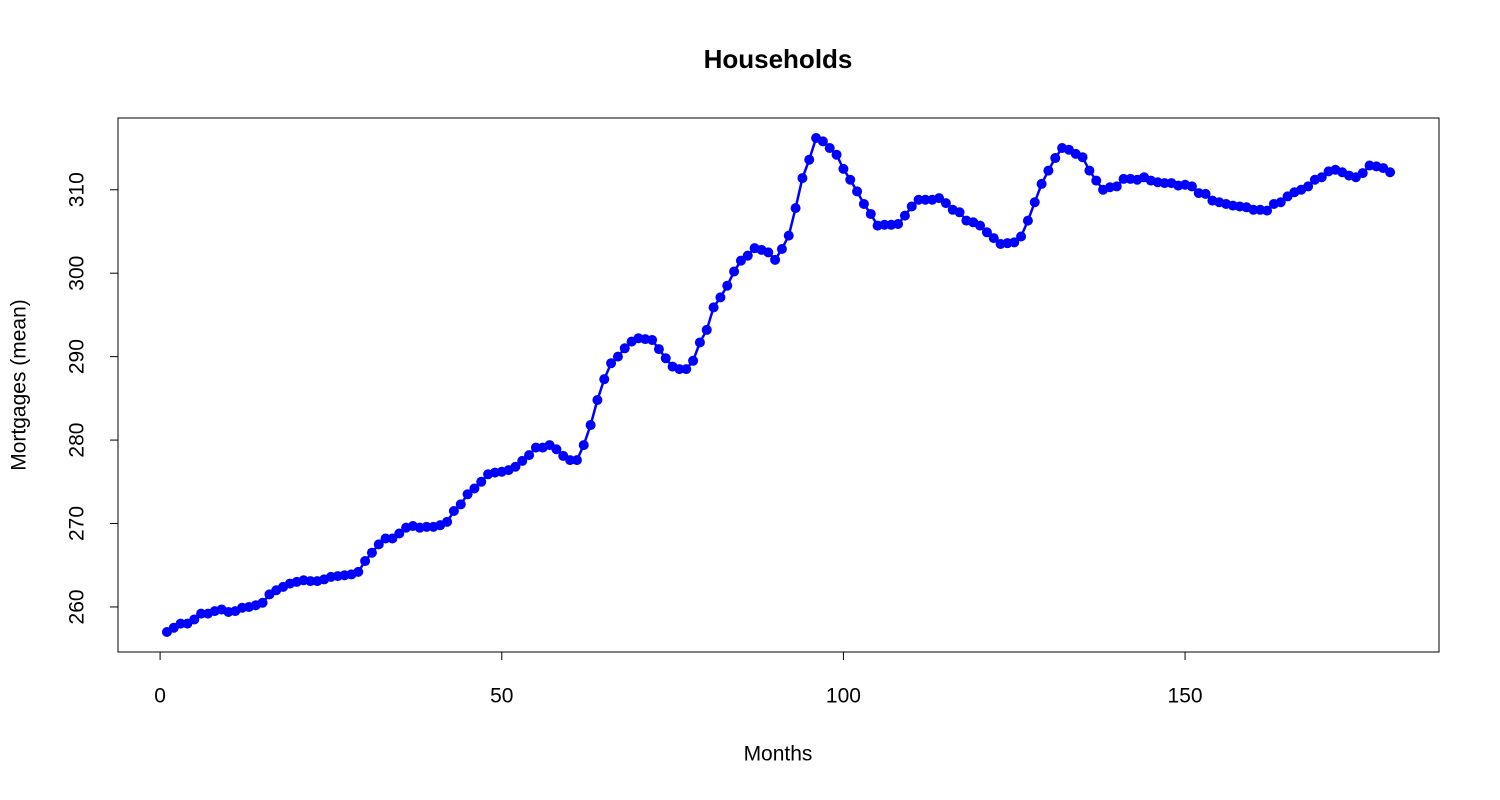  Describe the element at coordinates (160, 696) in the screenshot. I see `x-tick-label: 0` at that location.